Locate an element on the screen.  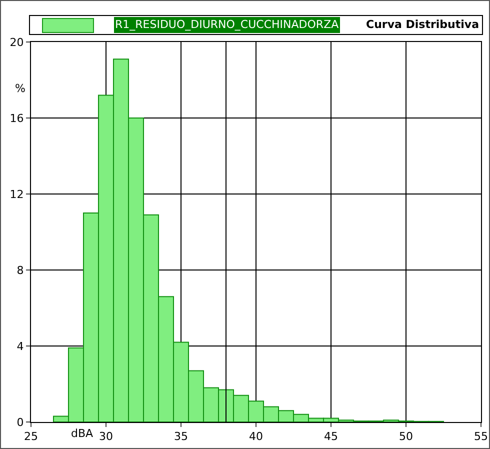
y-tick-label: 8 is located at coordinates (20, 270).